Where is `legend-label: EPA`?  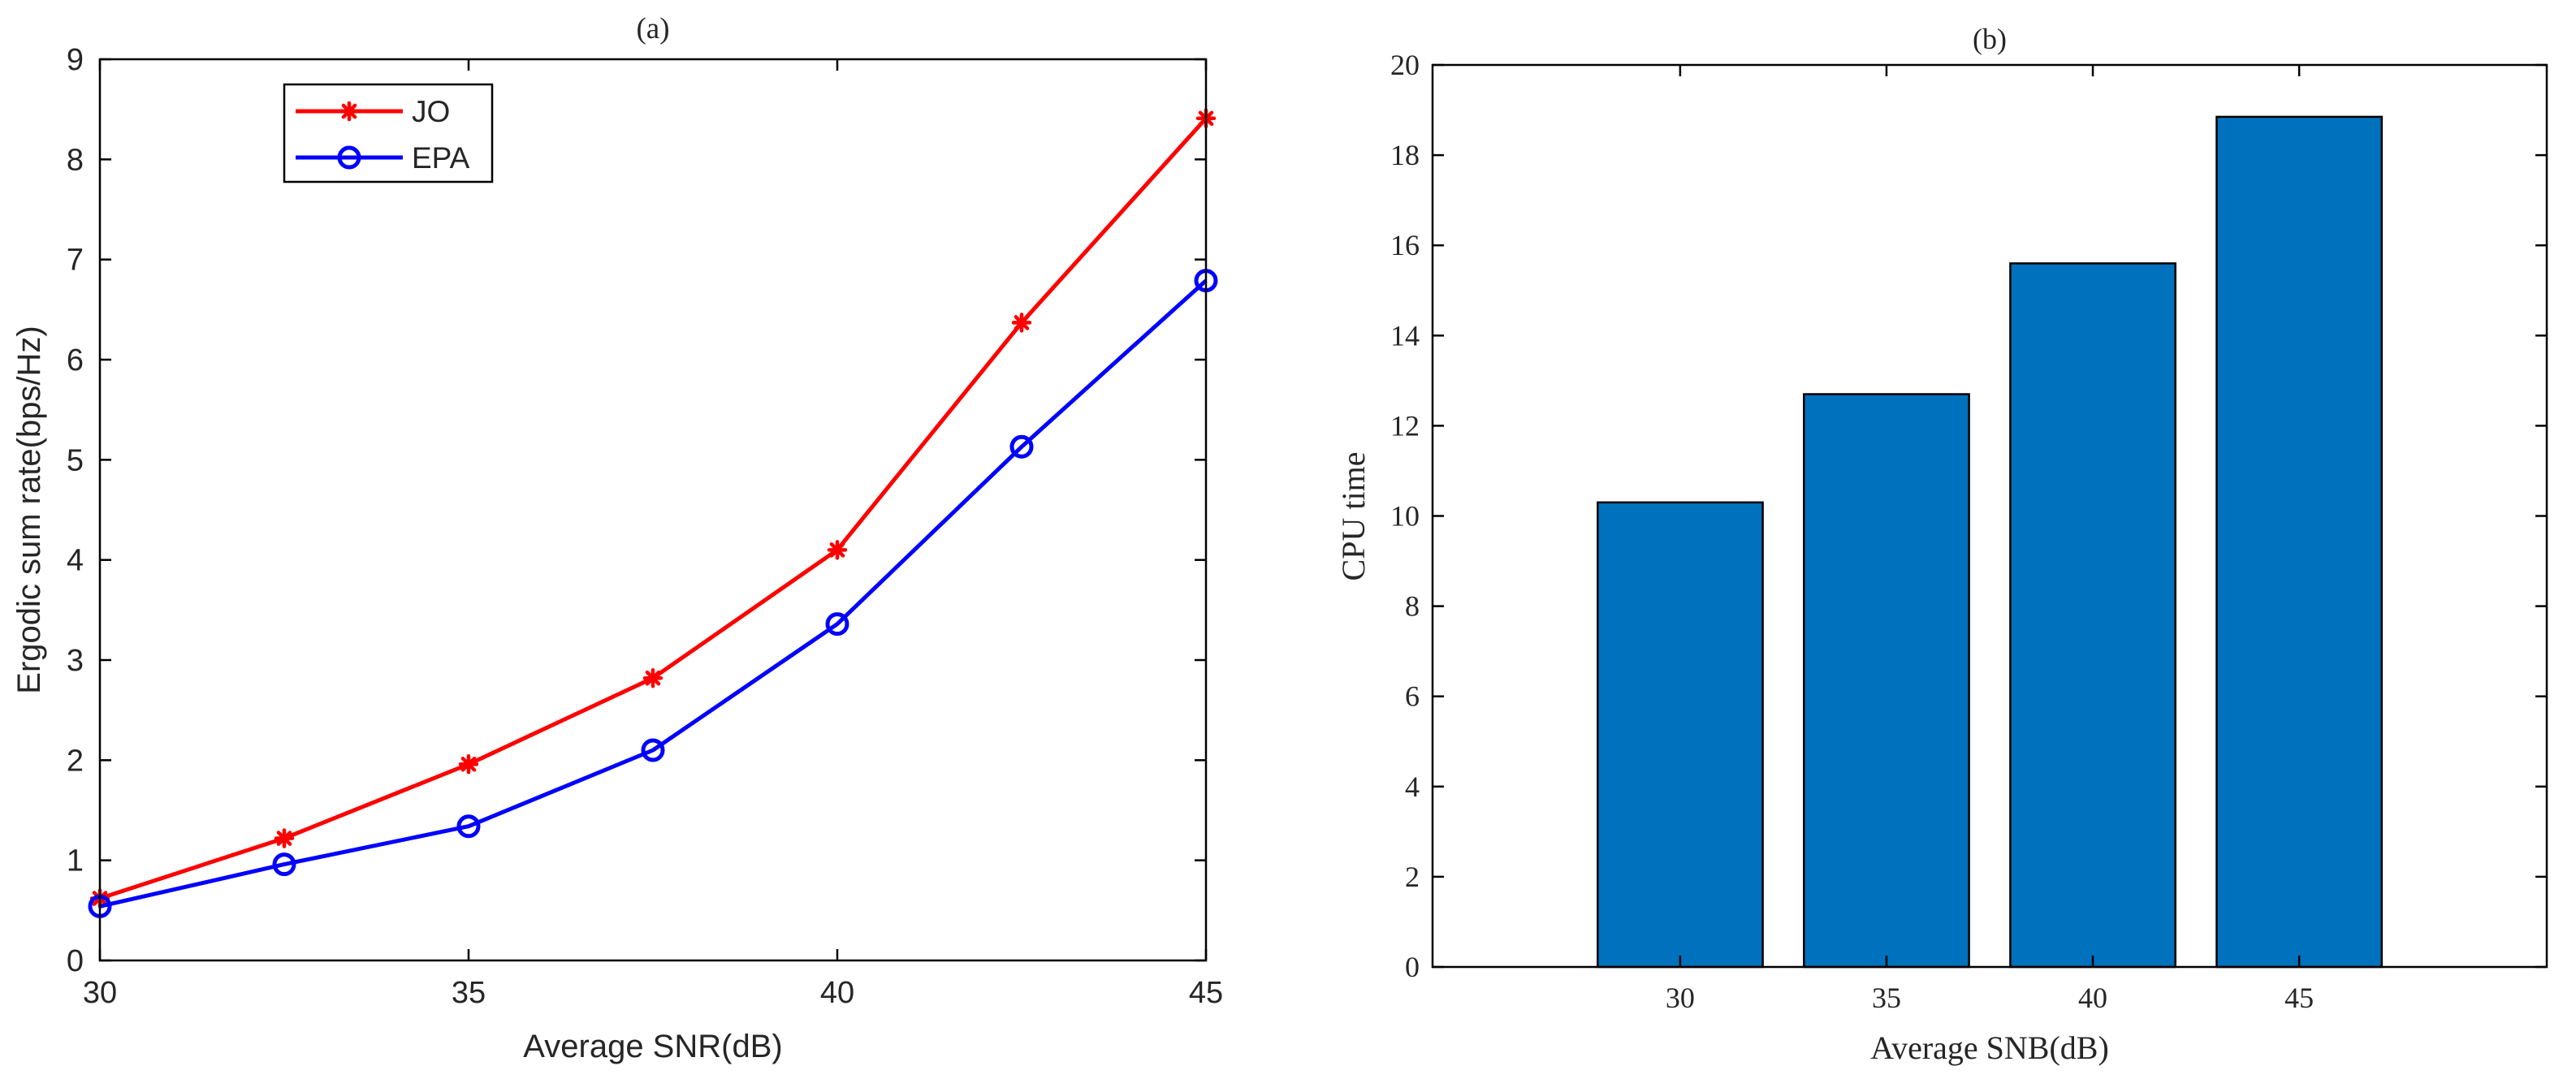
legend-label: EPA is located at coordinates (441, 158).